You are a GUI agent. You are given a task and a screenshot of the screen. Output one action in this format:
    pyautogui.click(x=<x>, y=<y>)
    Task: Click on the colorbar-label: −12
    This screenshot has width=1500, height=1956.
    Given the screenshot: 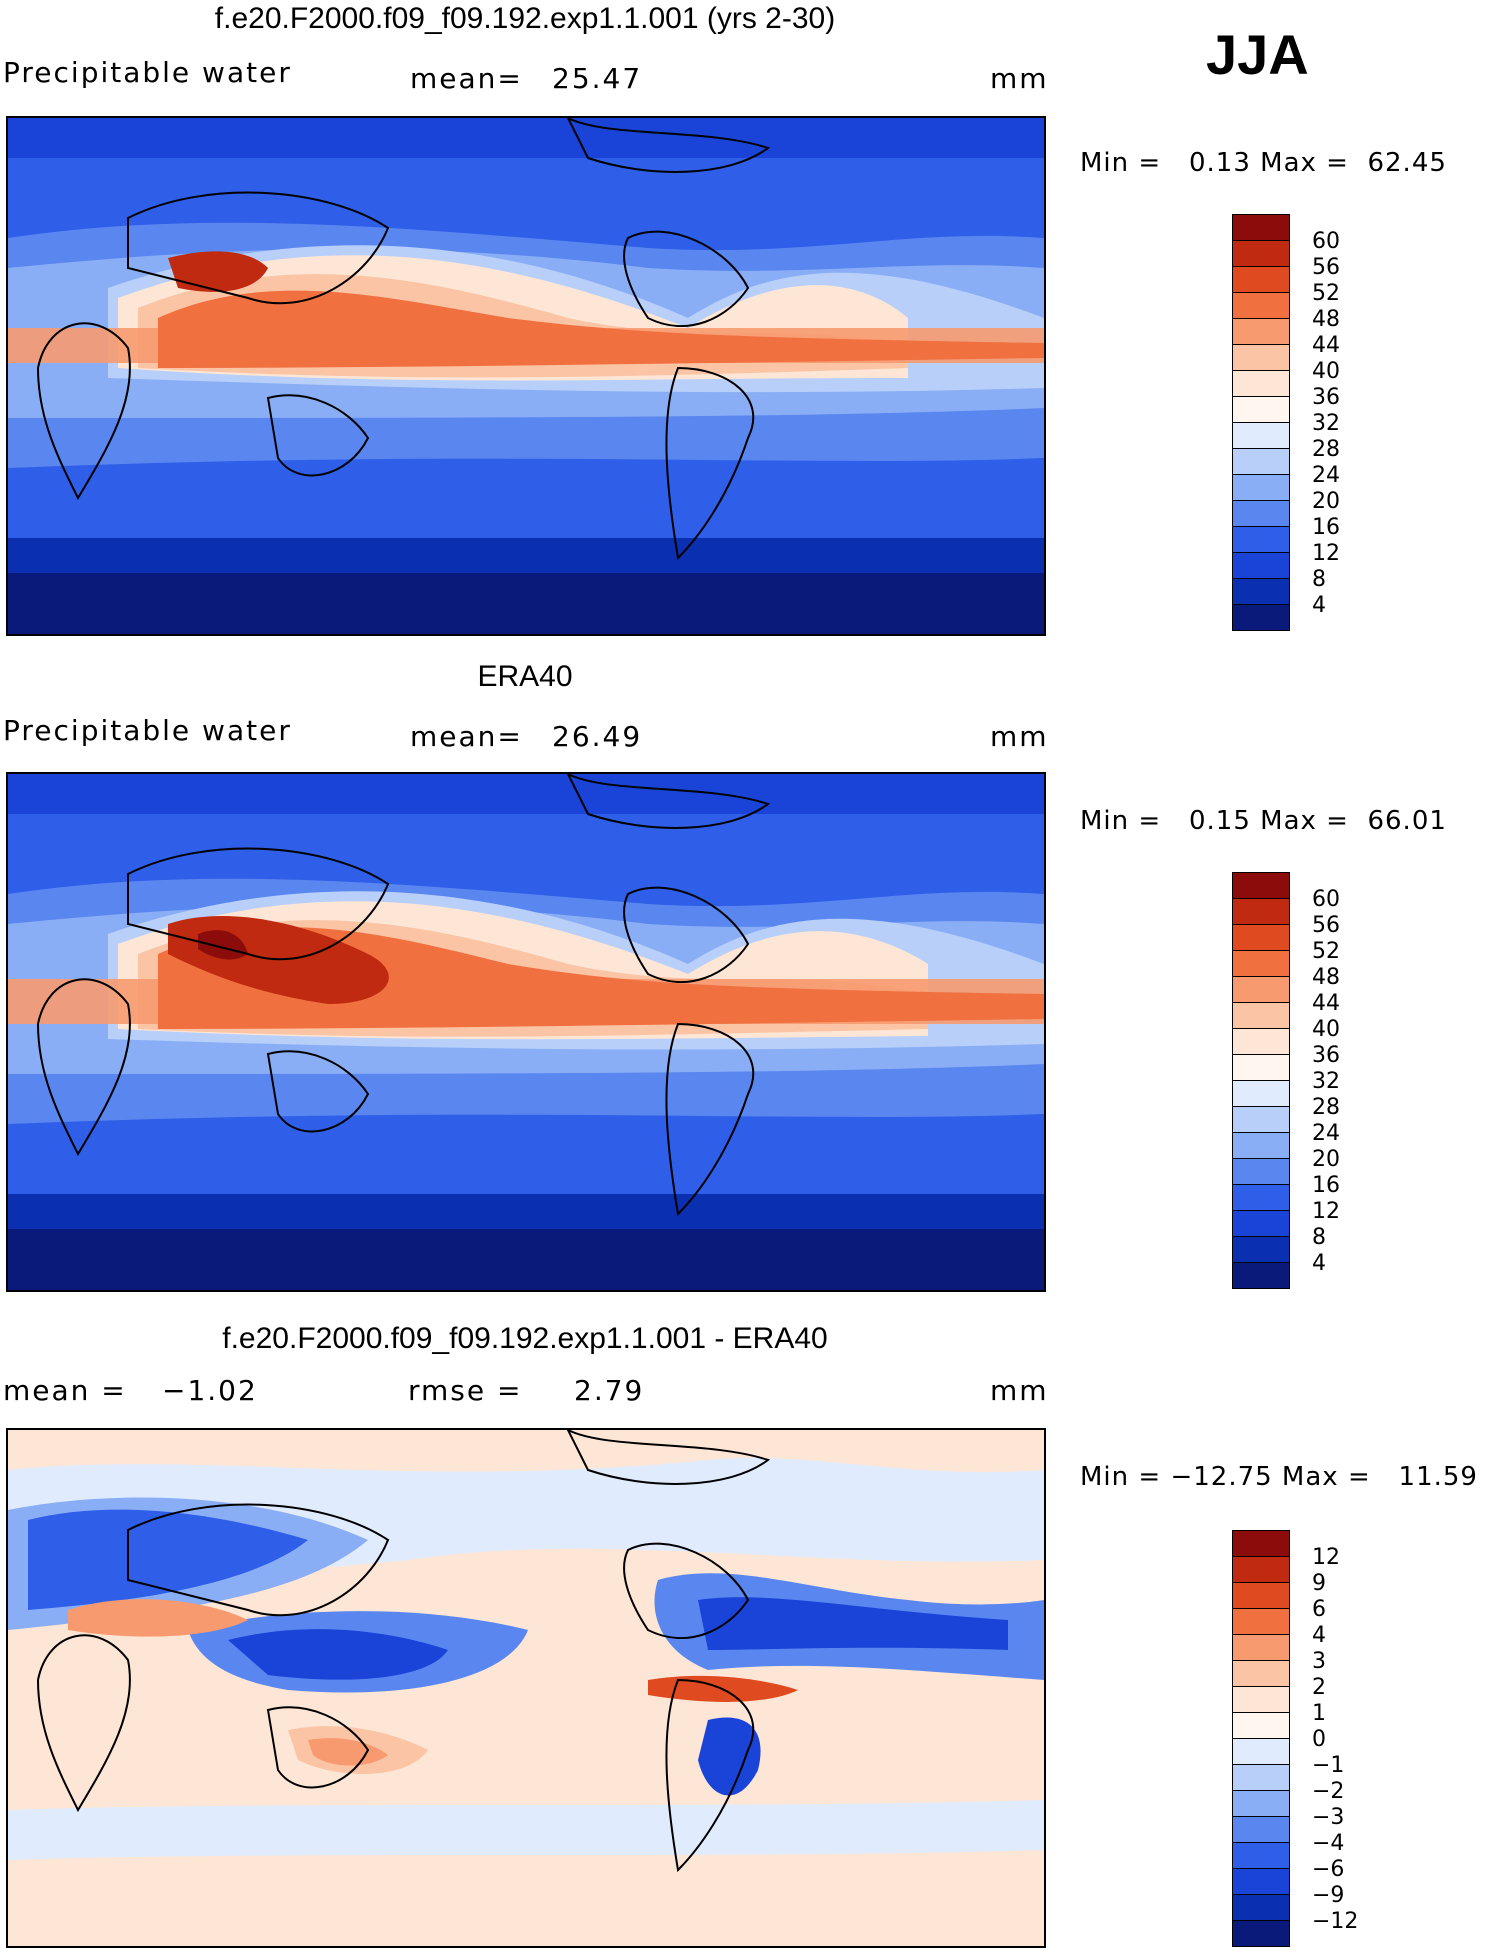 What is the action you would take?
    pyautogui.click(x=1335, y=1921)
    